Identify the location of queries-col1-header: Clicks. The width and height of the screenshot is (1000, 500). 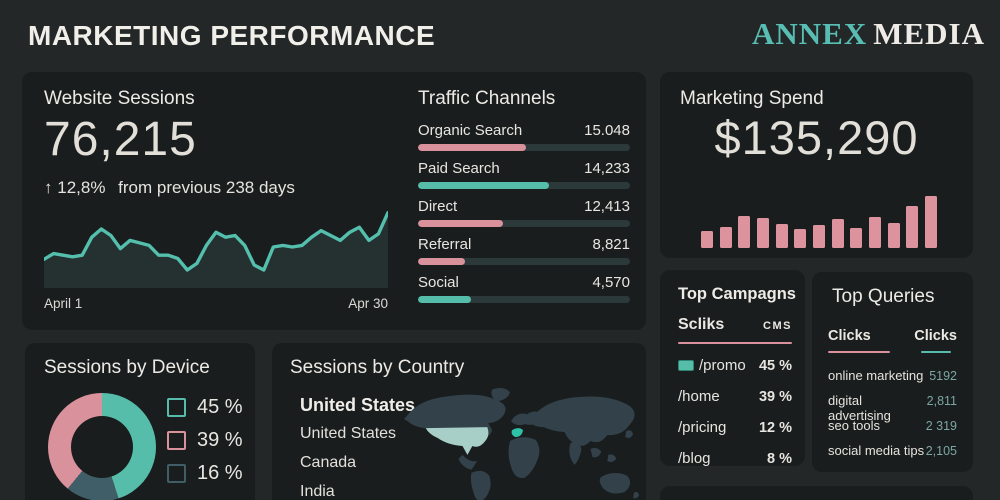
(859, 340).